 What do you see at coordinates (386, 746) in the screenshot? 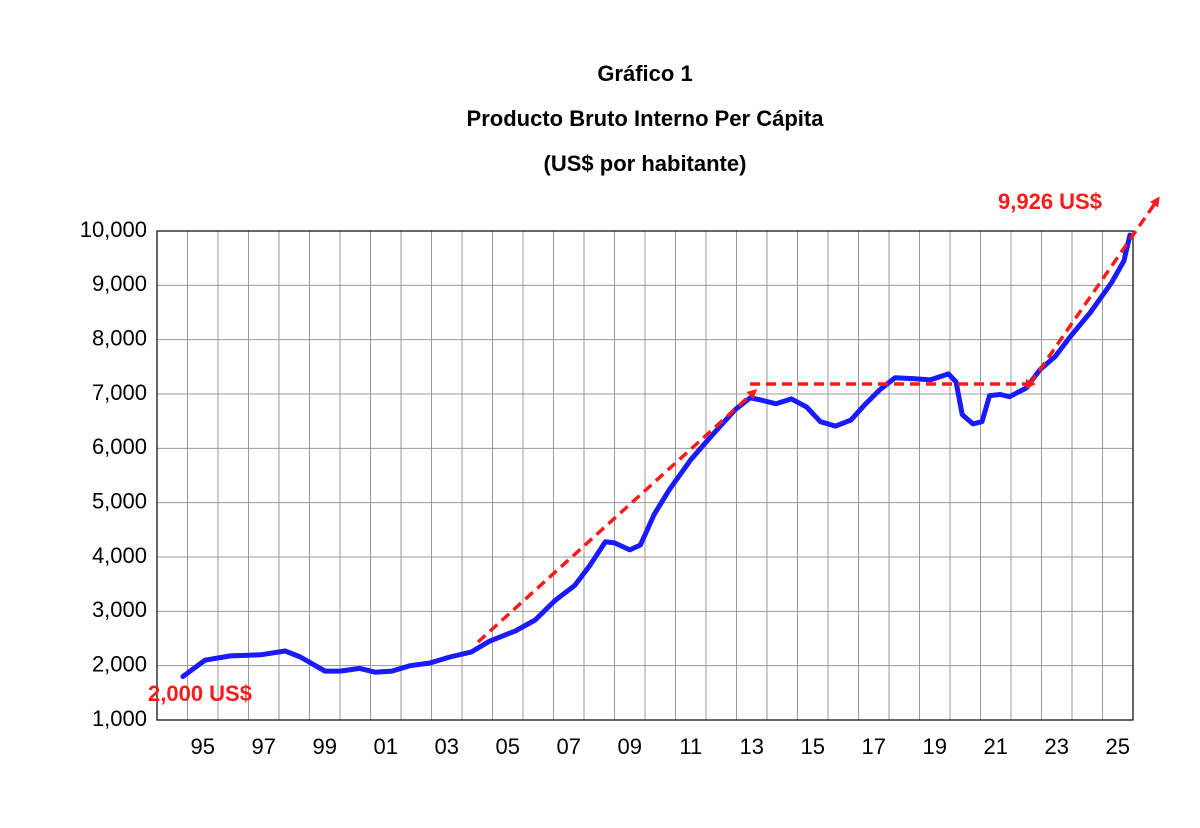
I see `x-tick-label: 01` at bounding box center [386, 746].